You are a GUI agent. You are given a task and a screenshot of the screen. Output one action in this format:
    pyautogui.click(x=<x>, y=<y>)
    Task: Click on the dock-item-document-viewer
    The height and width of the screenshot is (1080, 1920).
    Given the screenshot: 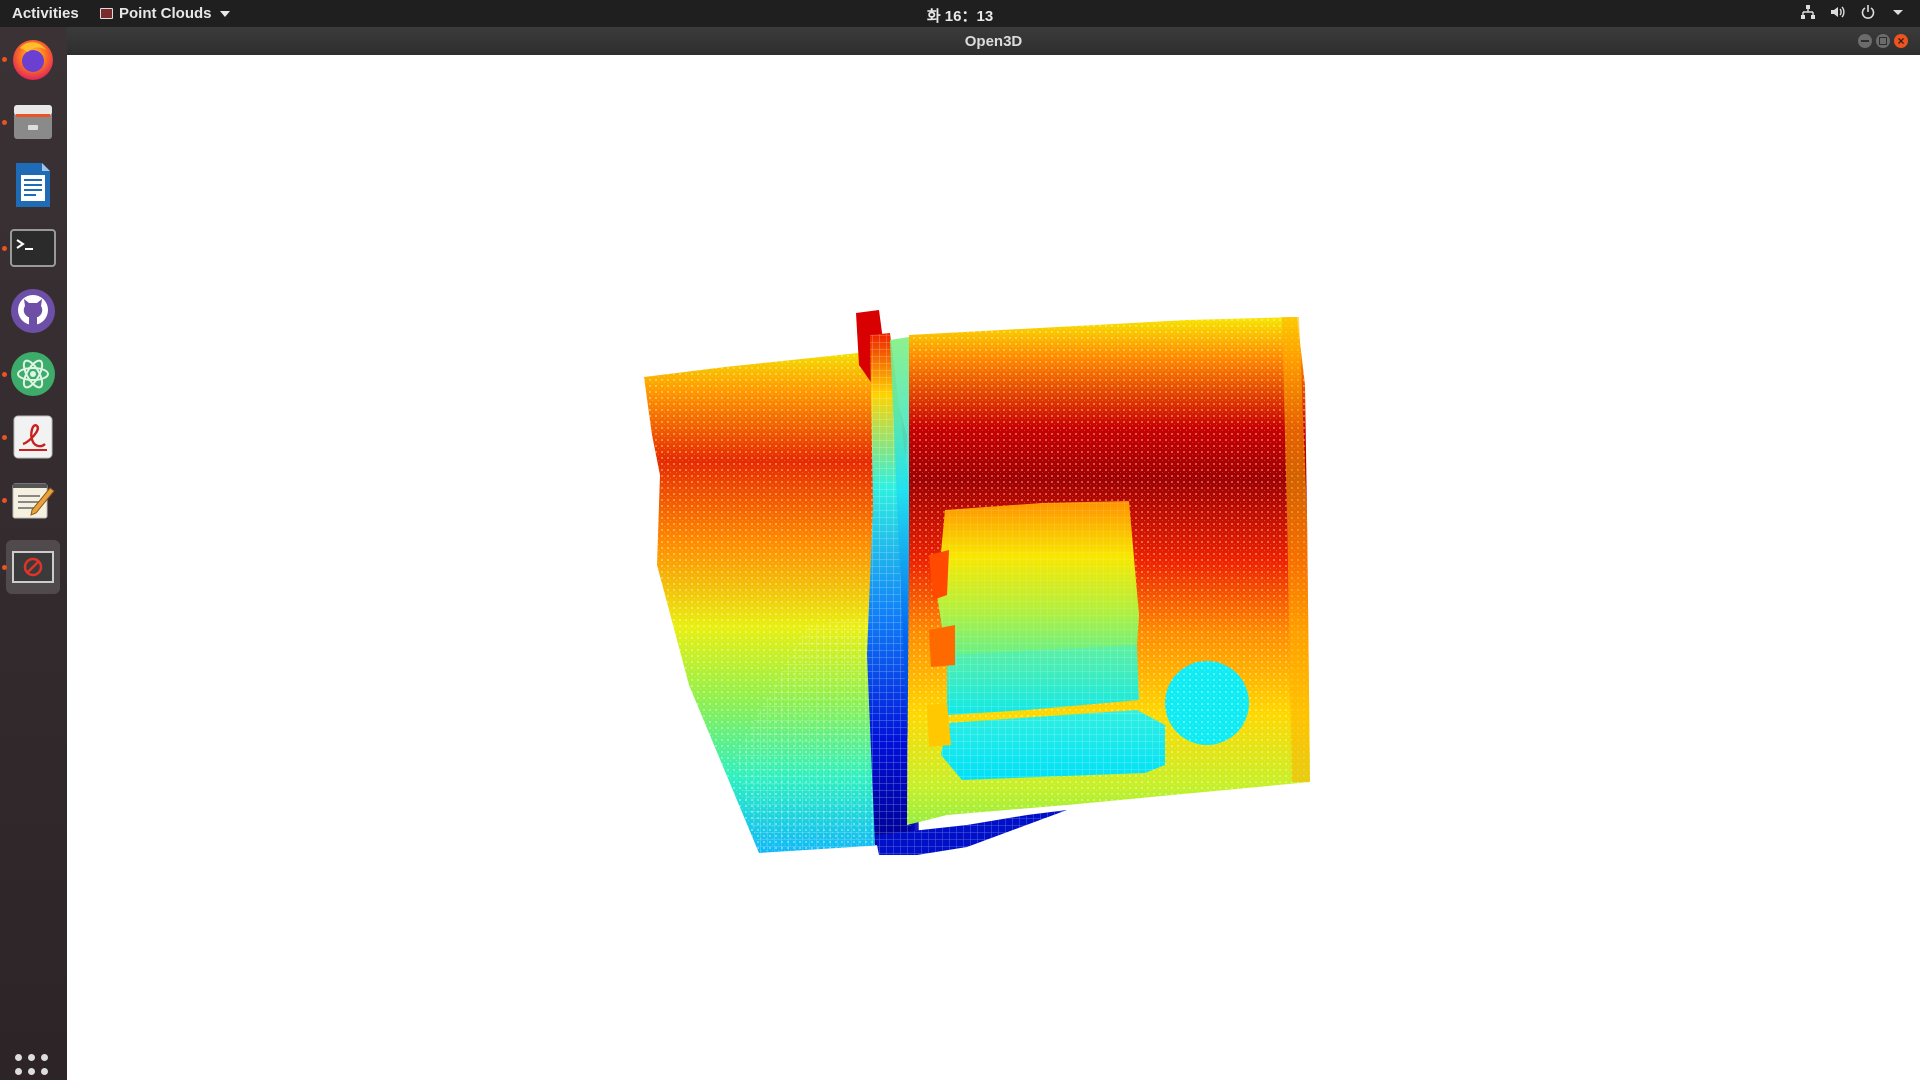 What is the action you would take?
    pyautogui.click(x=31, y=437)
    